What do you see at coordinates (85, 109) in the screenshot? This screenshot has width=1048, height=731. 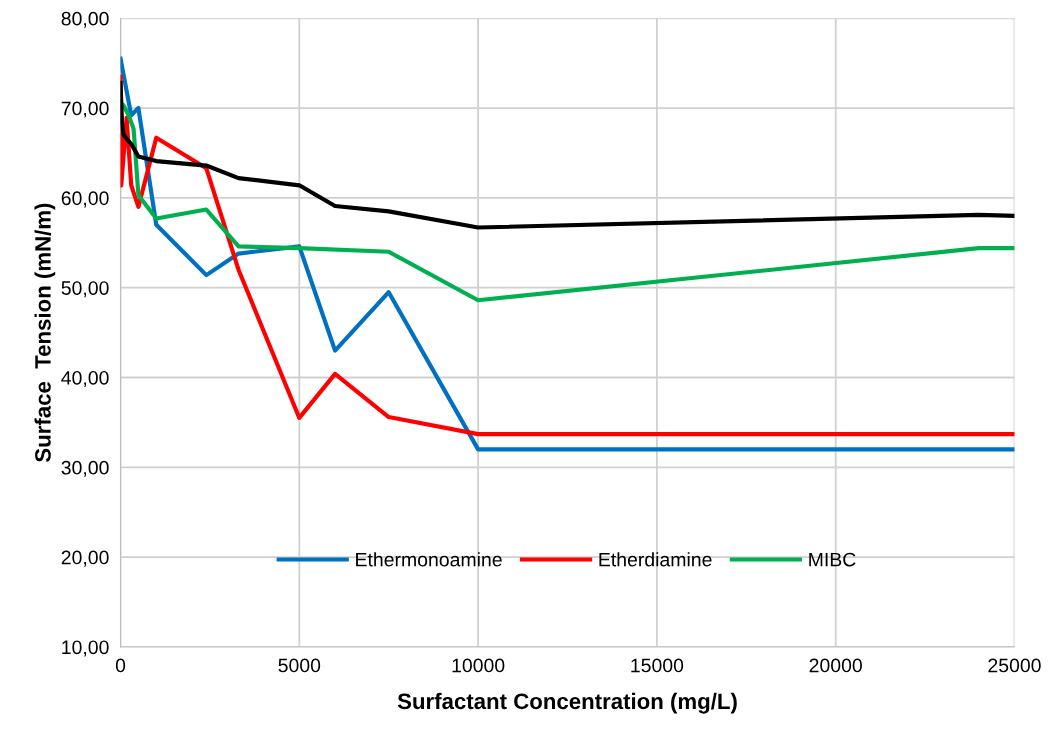 I see `y-tick-label: 70,00` at bounding box center [85, 109].